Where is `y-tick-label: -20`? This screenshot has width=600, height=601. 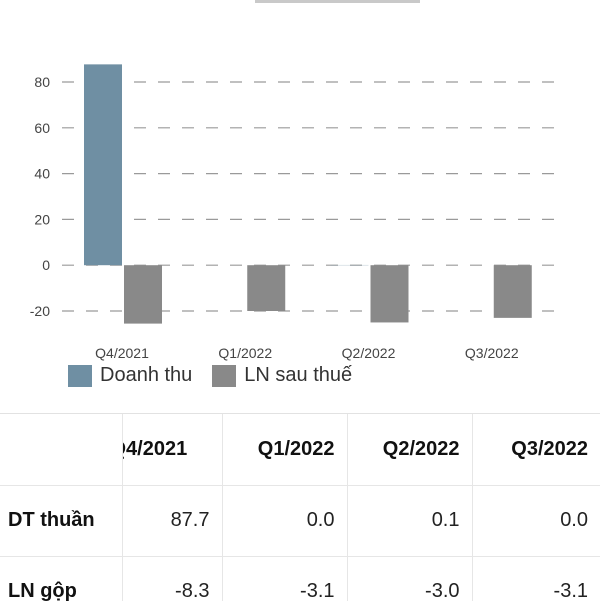
y-tick-label: -20 is located at coordinates (40, 311).